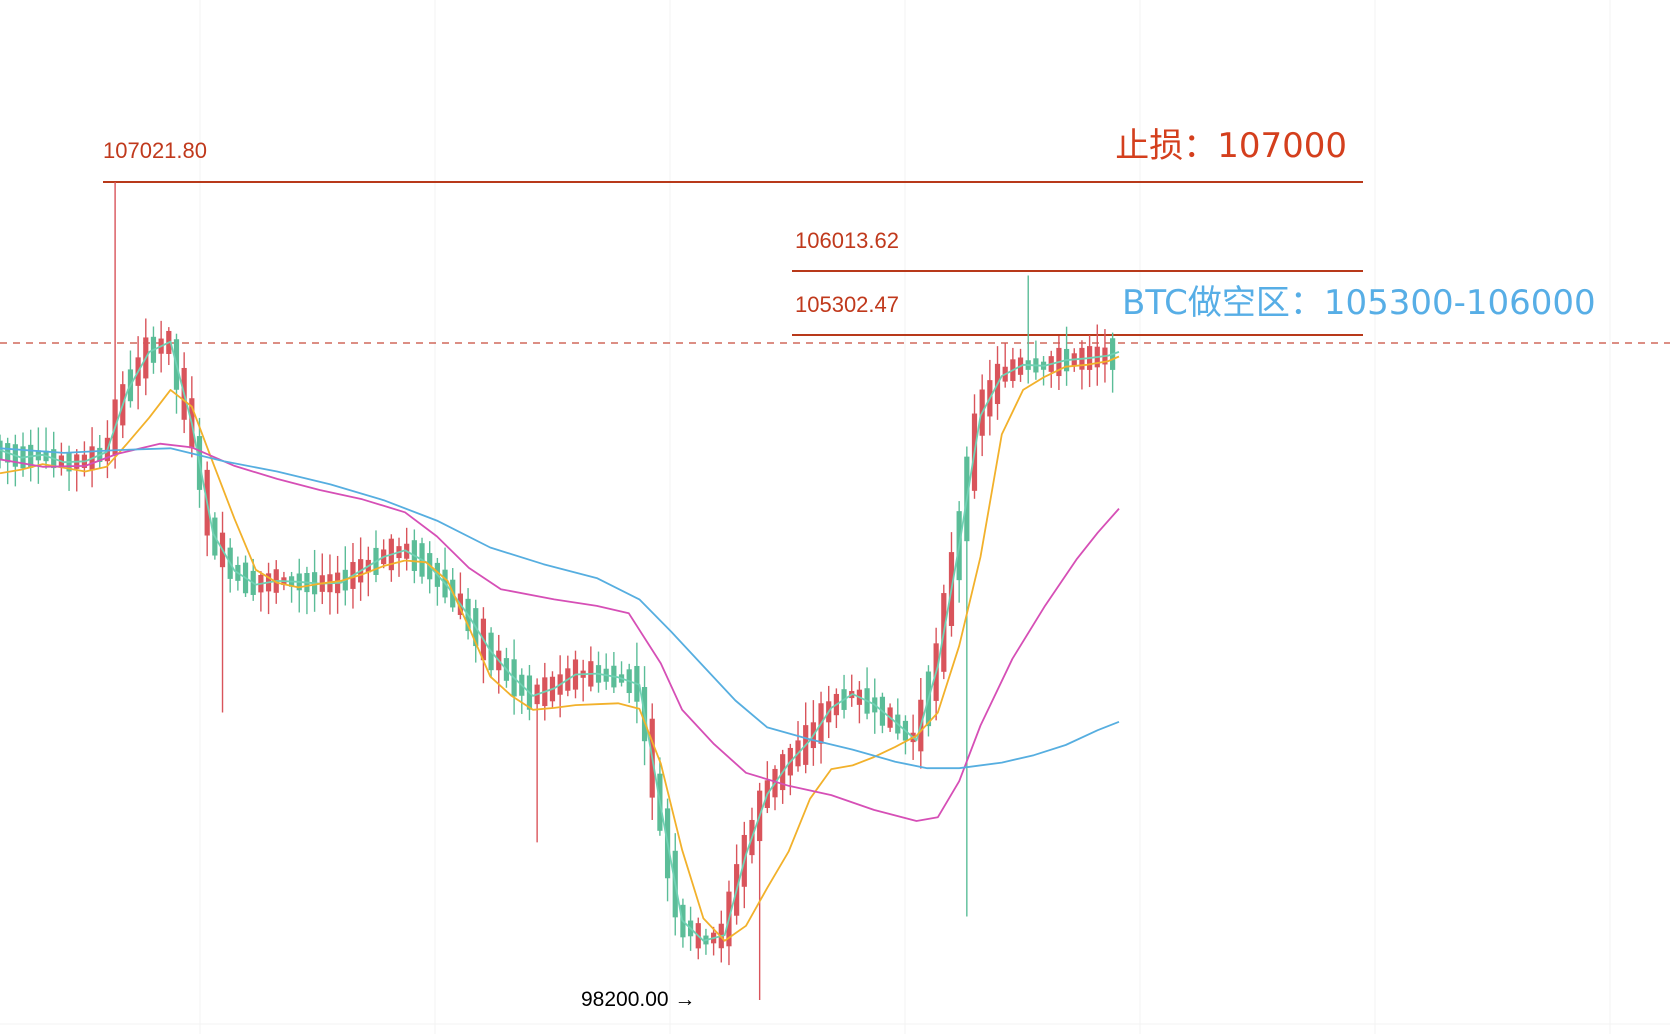 This screenshot has width=1670, height=1034. What do you see at coordinates (847, 240) in the screenshot?
I see `level-label-106013: 106013.62` at bounding box center [847, 240].